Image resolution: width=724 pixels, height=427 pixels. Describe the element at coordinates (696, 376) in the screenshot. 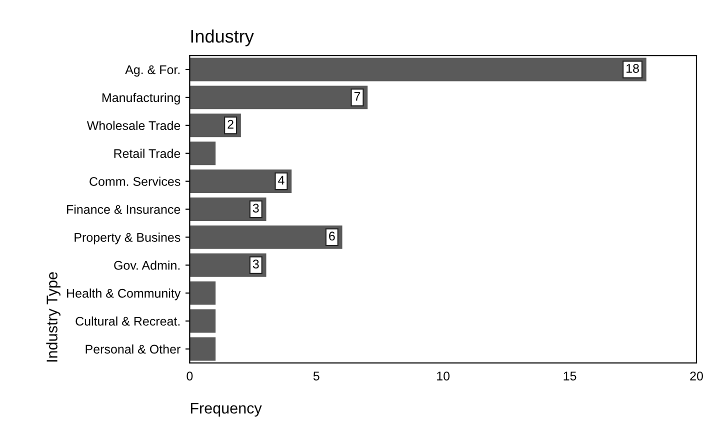

I see `x-tick-label: 20` at that location.